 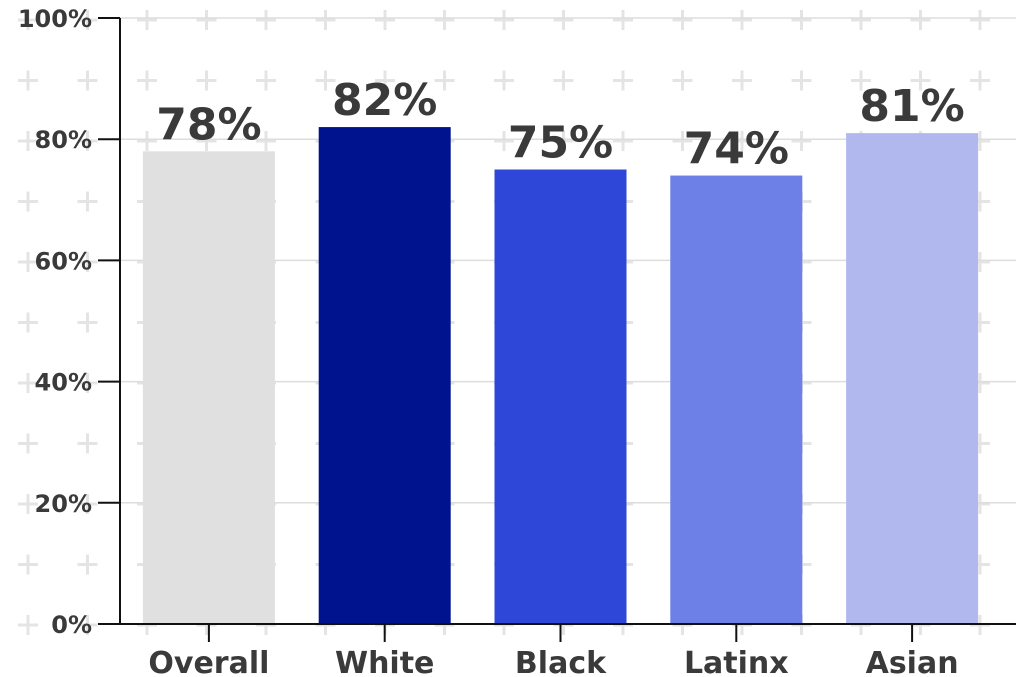 I want to click on x-axis-tick-labels: Overall White Black Latinx Asian, so click(x=553, y=661).